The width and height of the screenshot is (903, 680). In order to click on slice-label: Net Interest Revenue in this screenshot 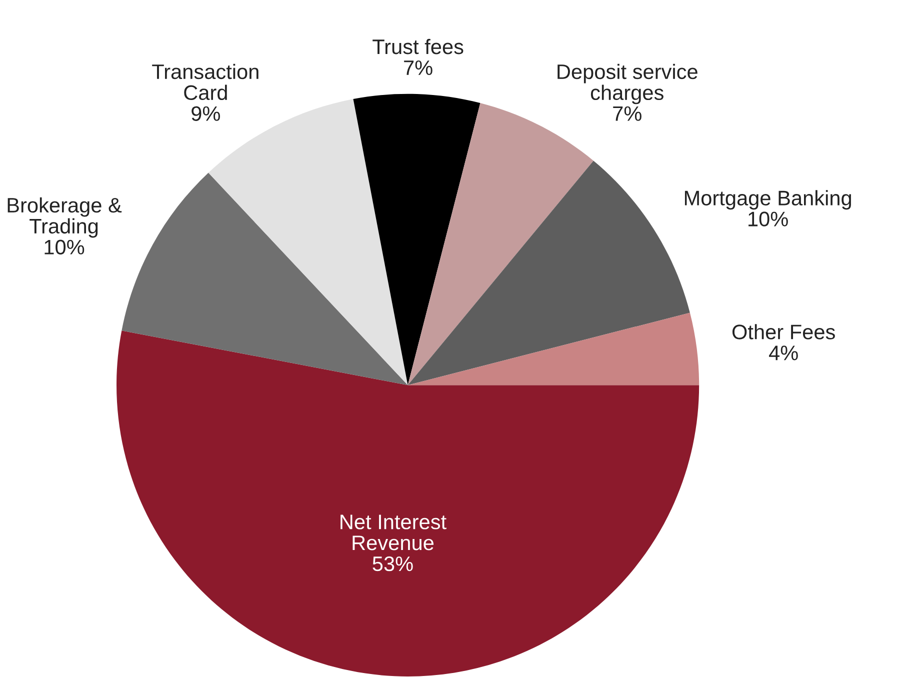, I will do `click(393, 532)`.